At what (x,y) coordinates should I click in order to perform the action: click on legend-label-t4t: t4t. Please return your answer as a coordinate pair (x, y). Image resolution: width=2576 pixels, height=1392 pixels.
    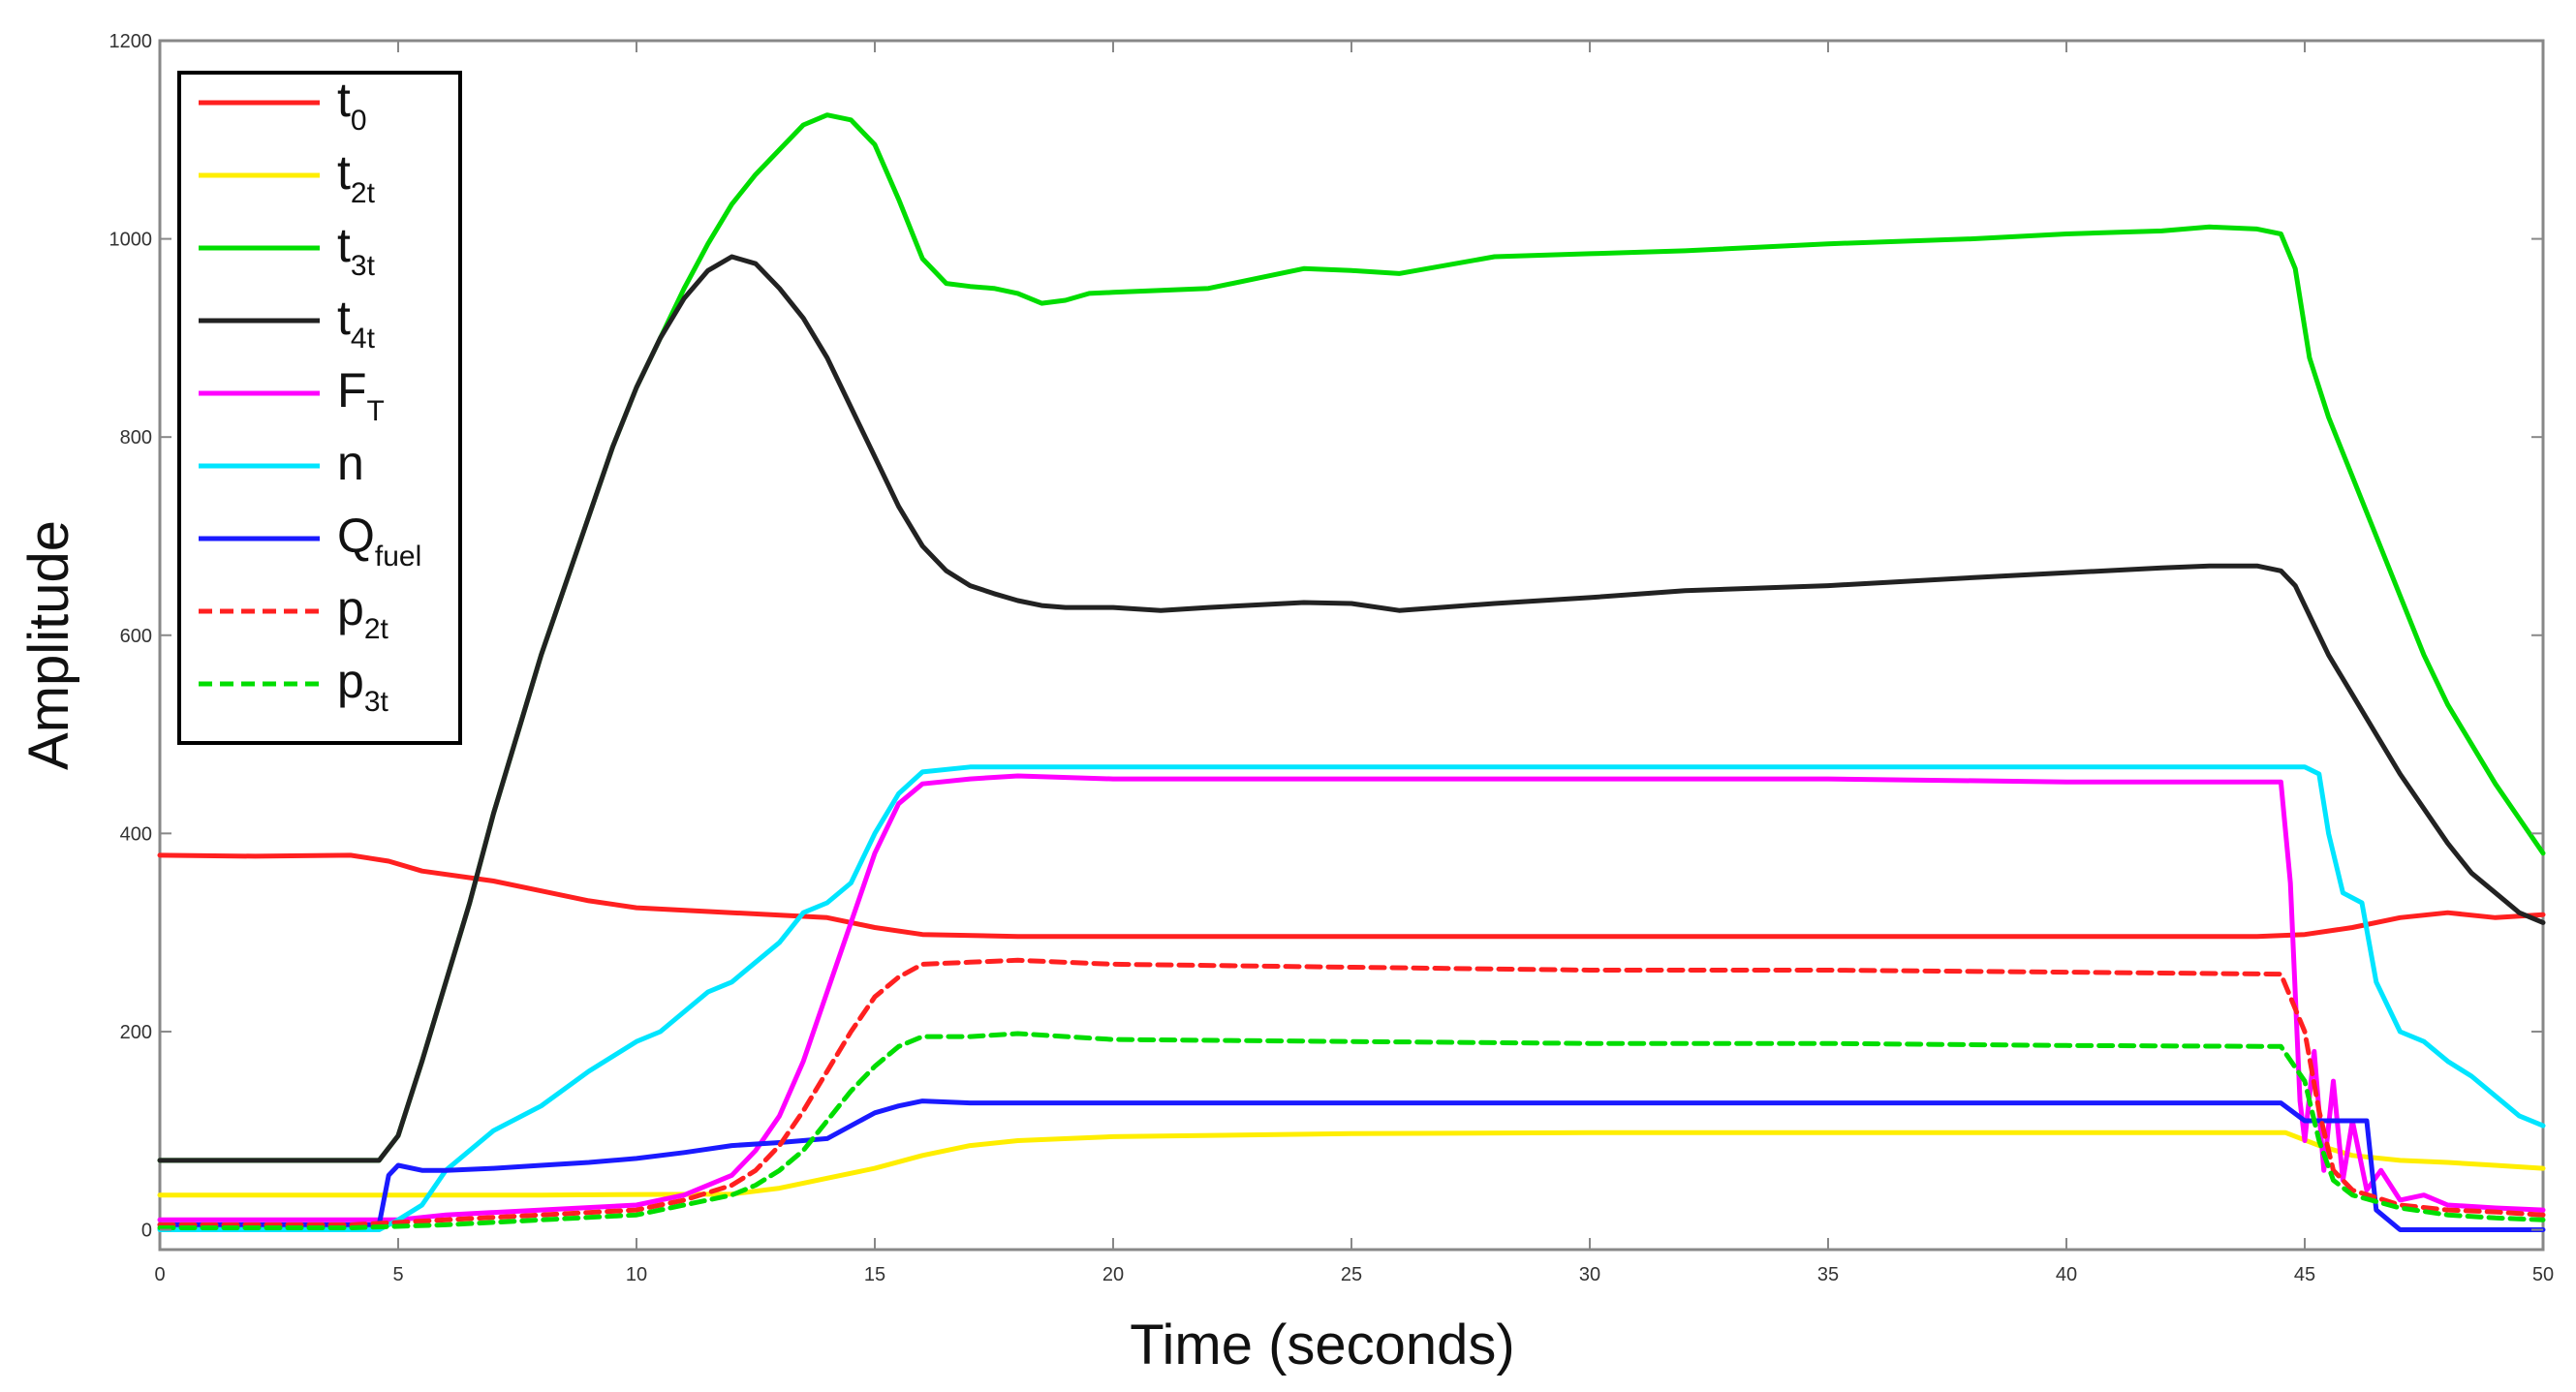
    Looking at the image, I should click on (356, 323).